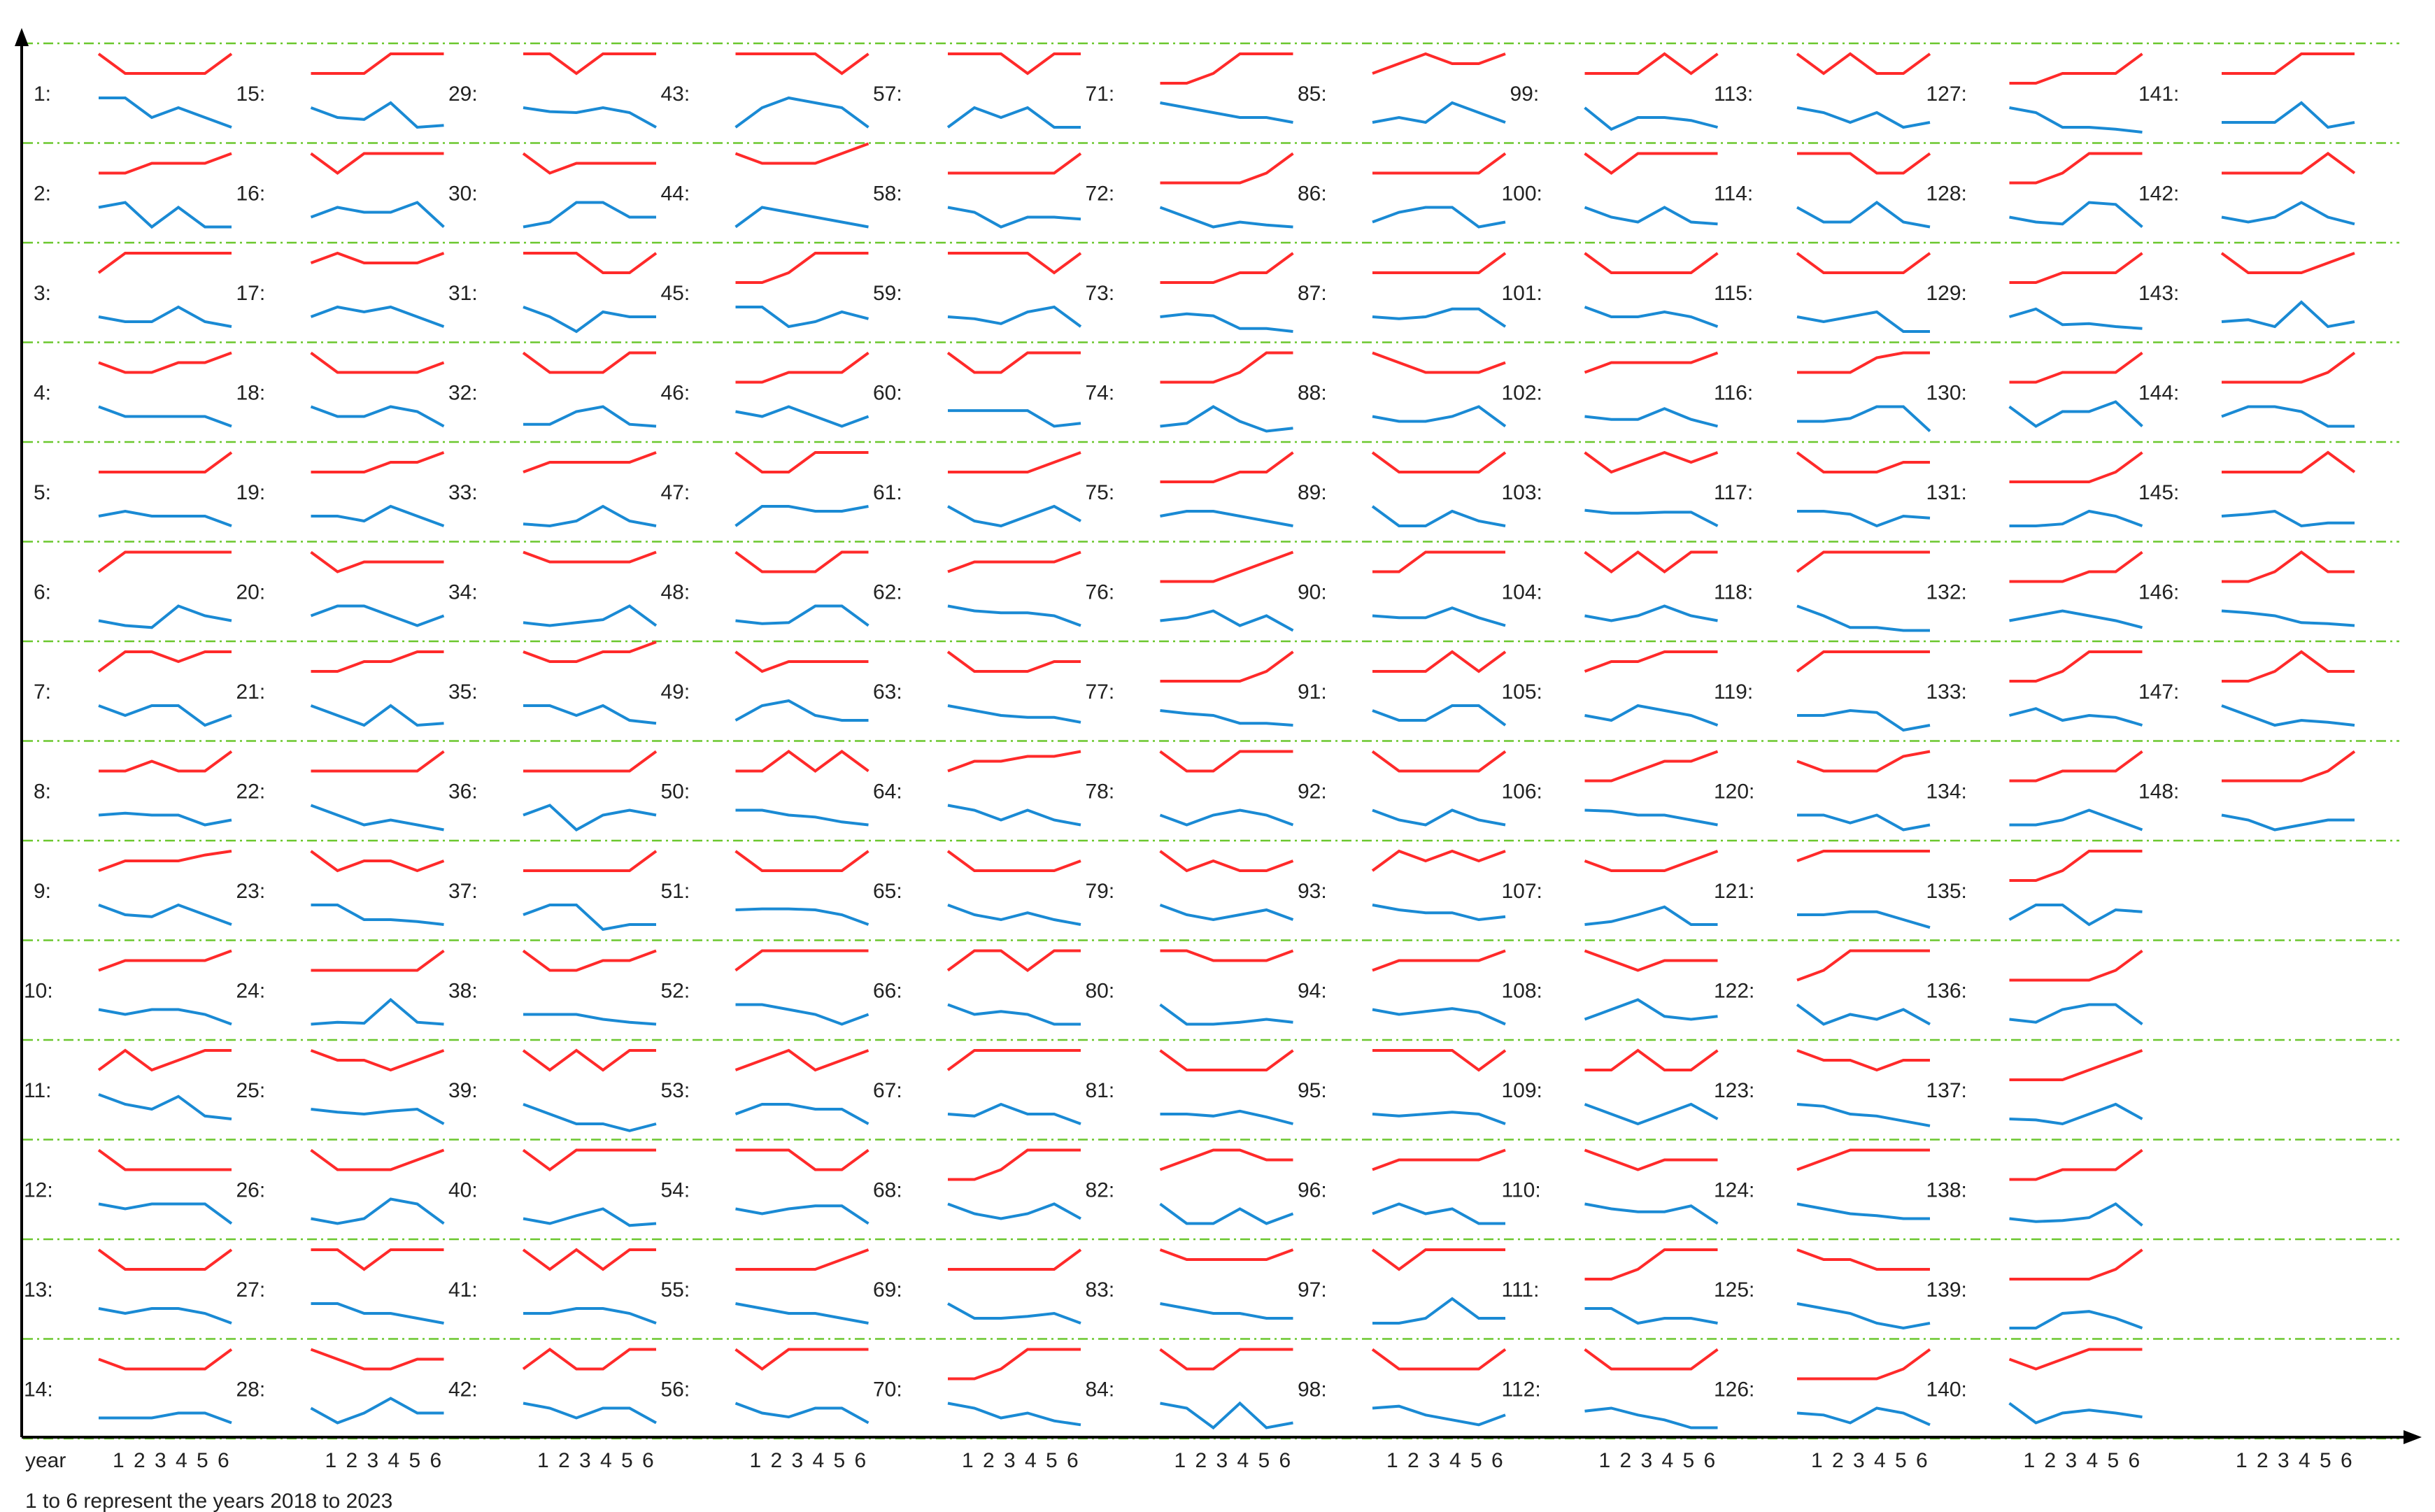 The image size is (2435, 1512). What do you see at coordinates (1402, 489) in the screenshot?
I see `panel-89: 89:` at bounding box center [1402, 489].